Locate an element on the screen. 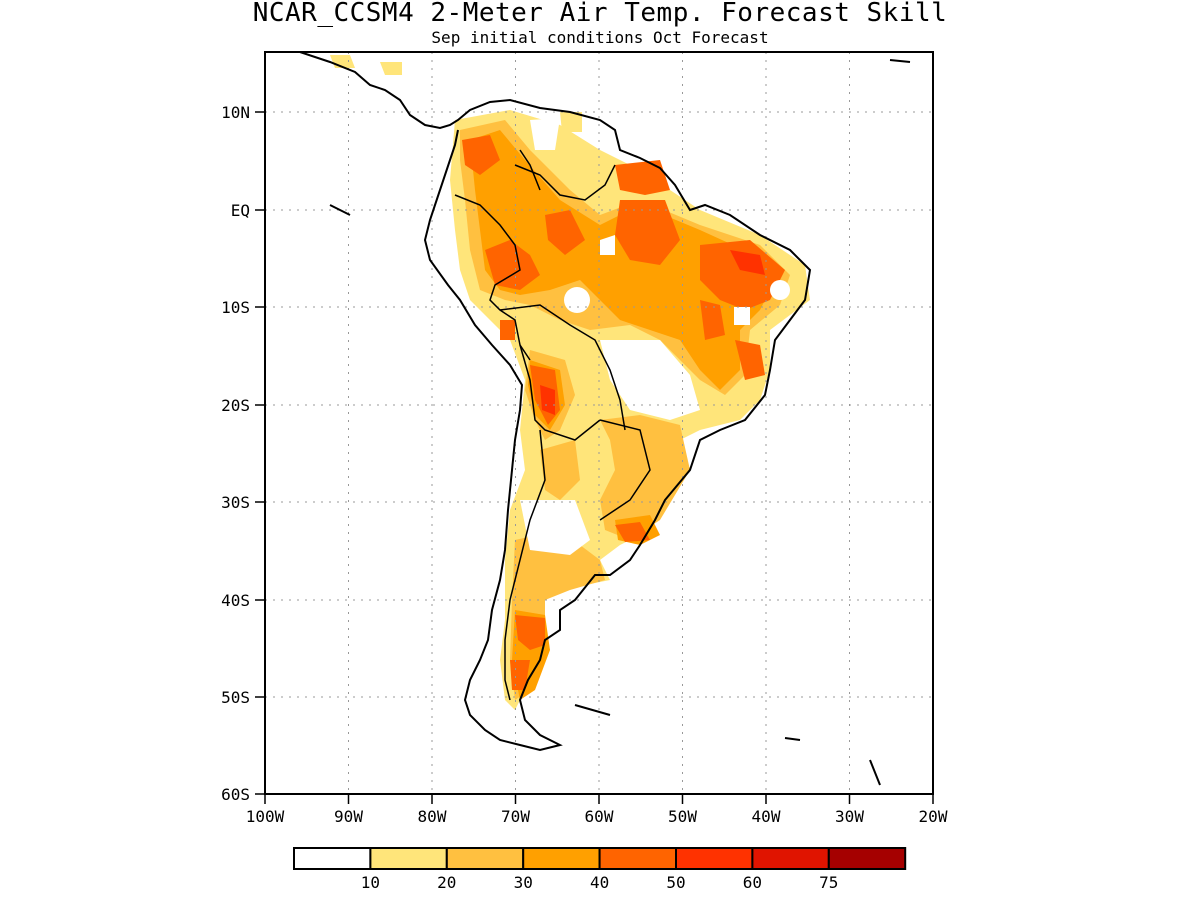  x-tick-label: 70W is located at coordinates (515, 816).